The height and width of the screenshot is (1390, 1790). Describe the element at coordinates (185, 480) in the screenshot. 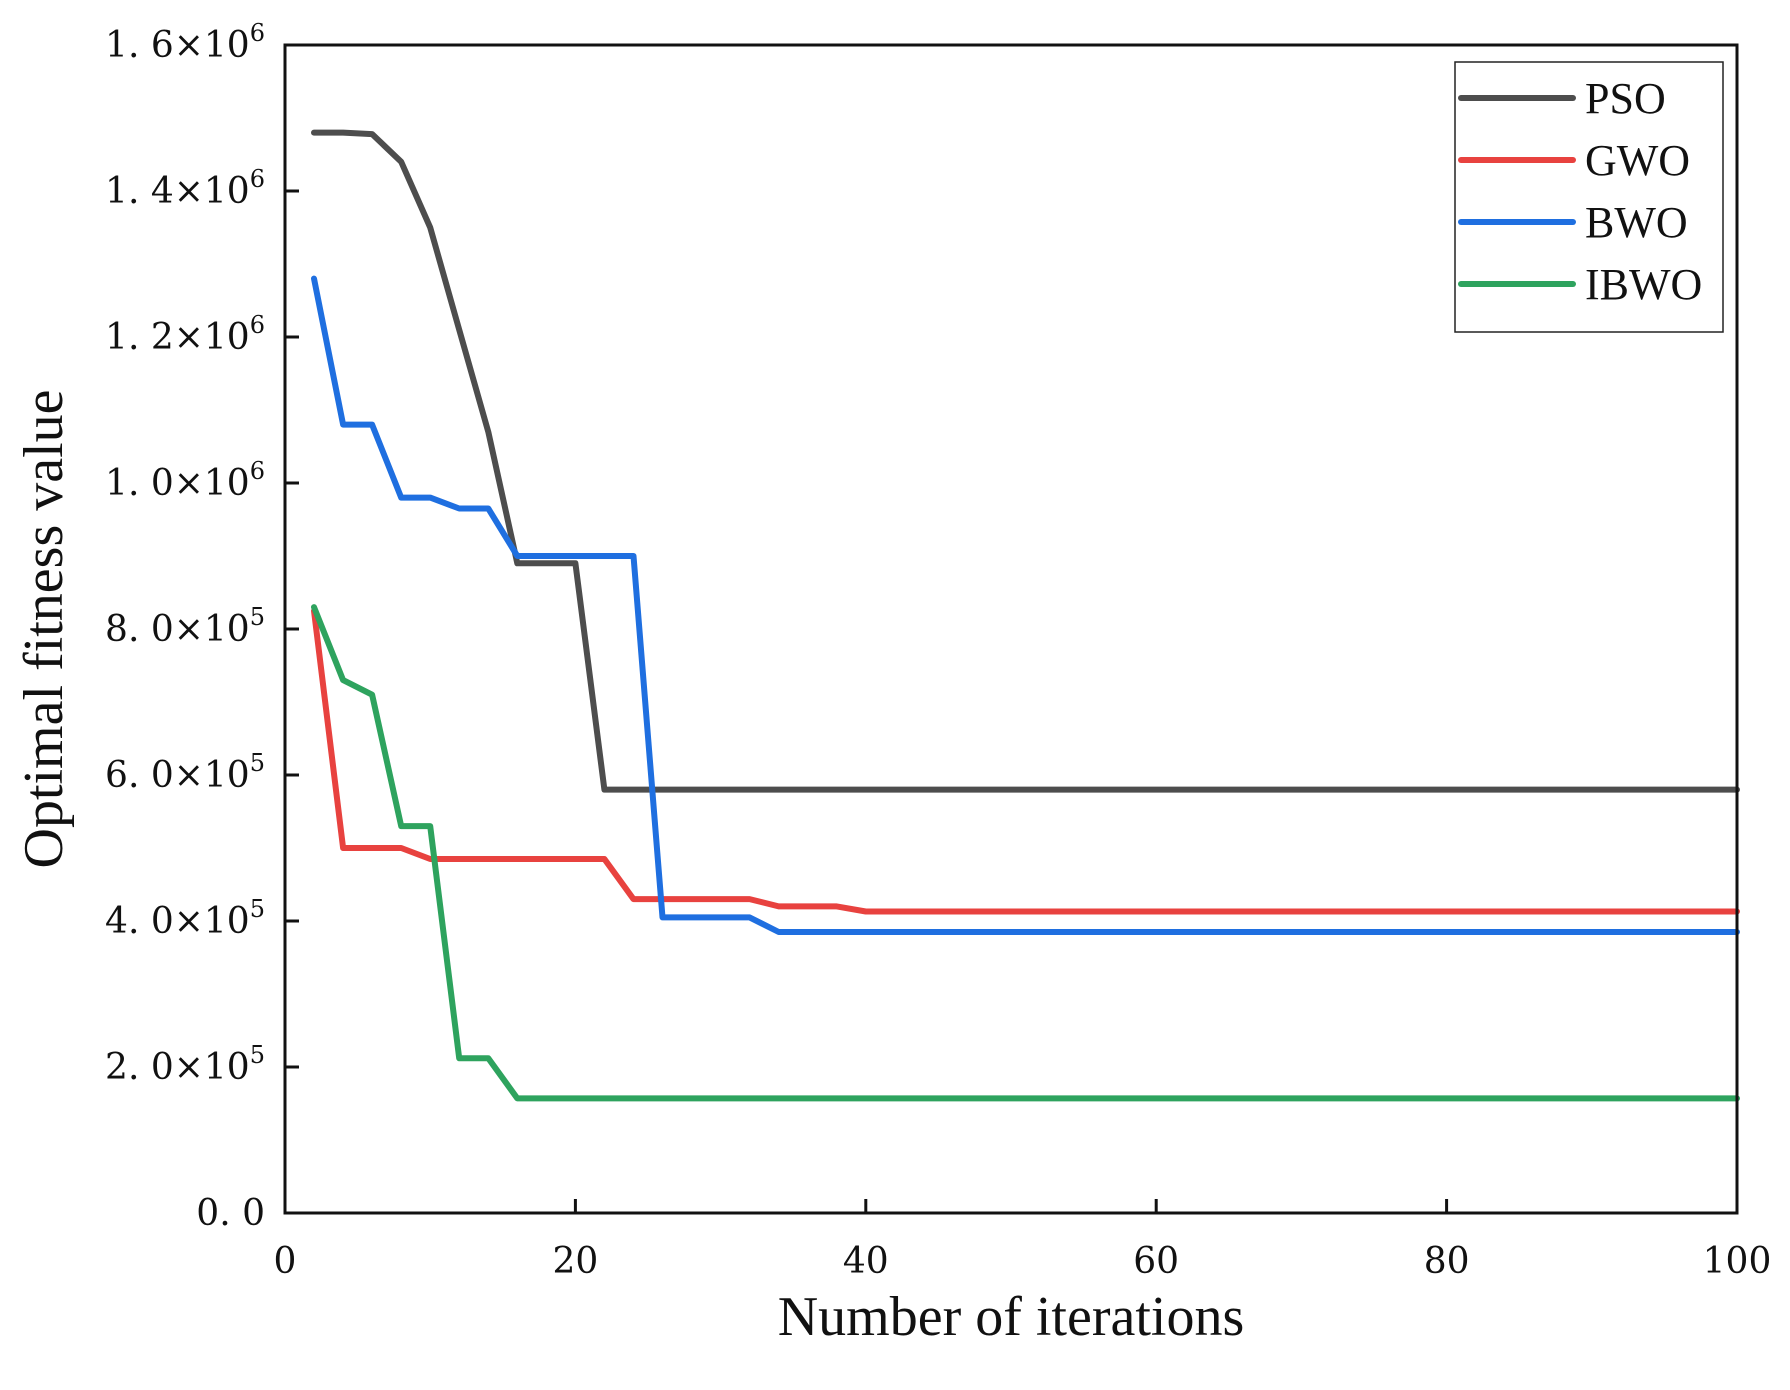

I see `y-tick-label: 1. 0×106` at that location.